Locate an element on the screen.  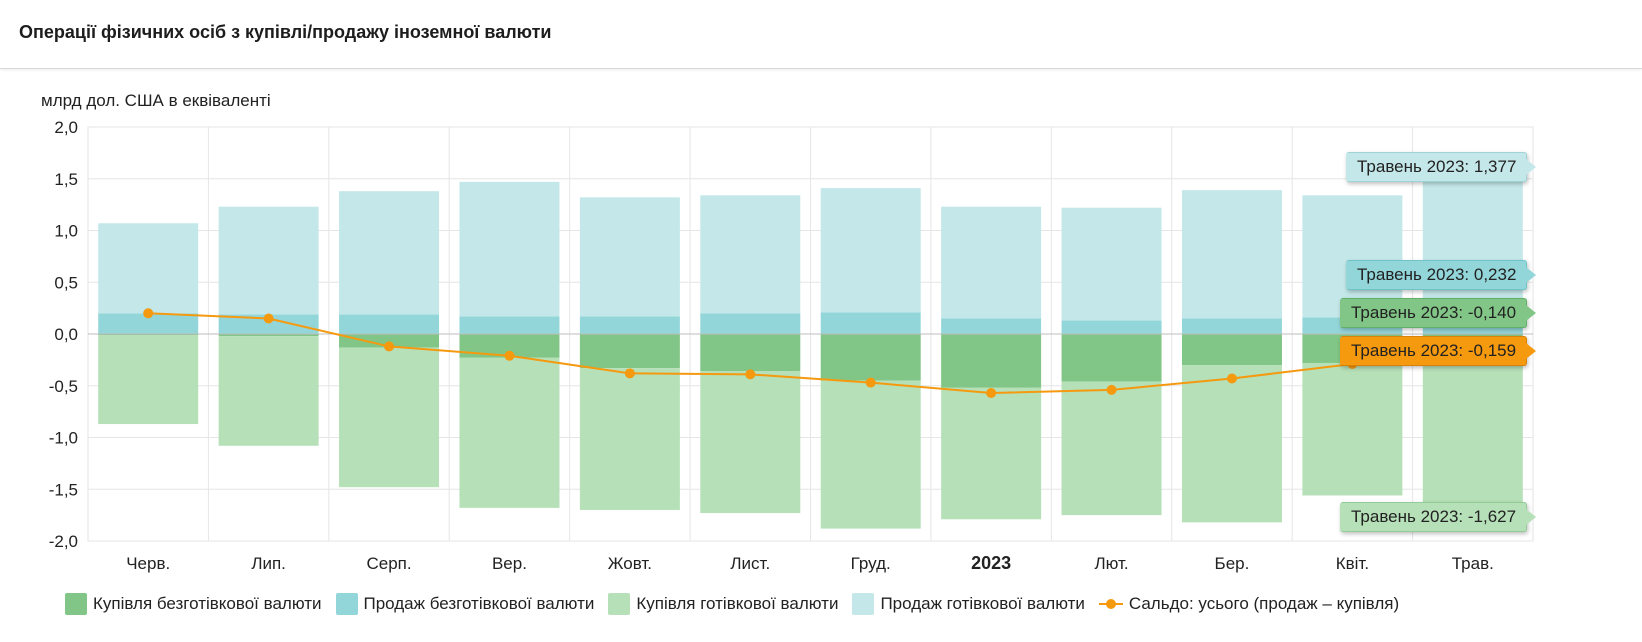
x-tick-label: Лют. is located at coordinates (1111, 563).